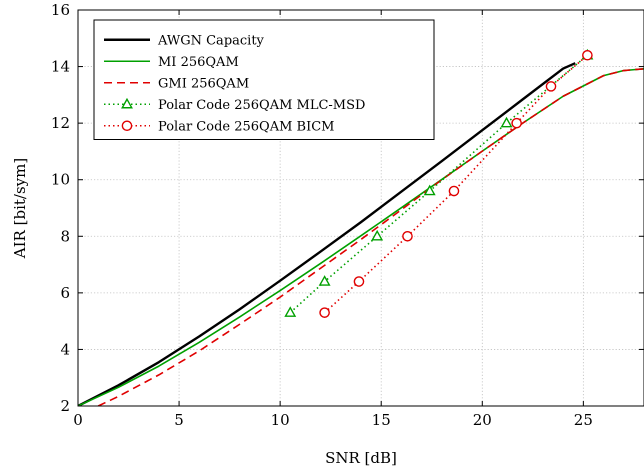  I want to click on x-tick-label: 15, so click(381, 420).